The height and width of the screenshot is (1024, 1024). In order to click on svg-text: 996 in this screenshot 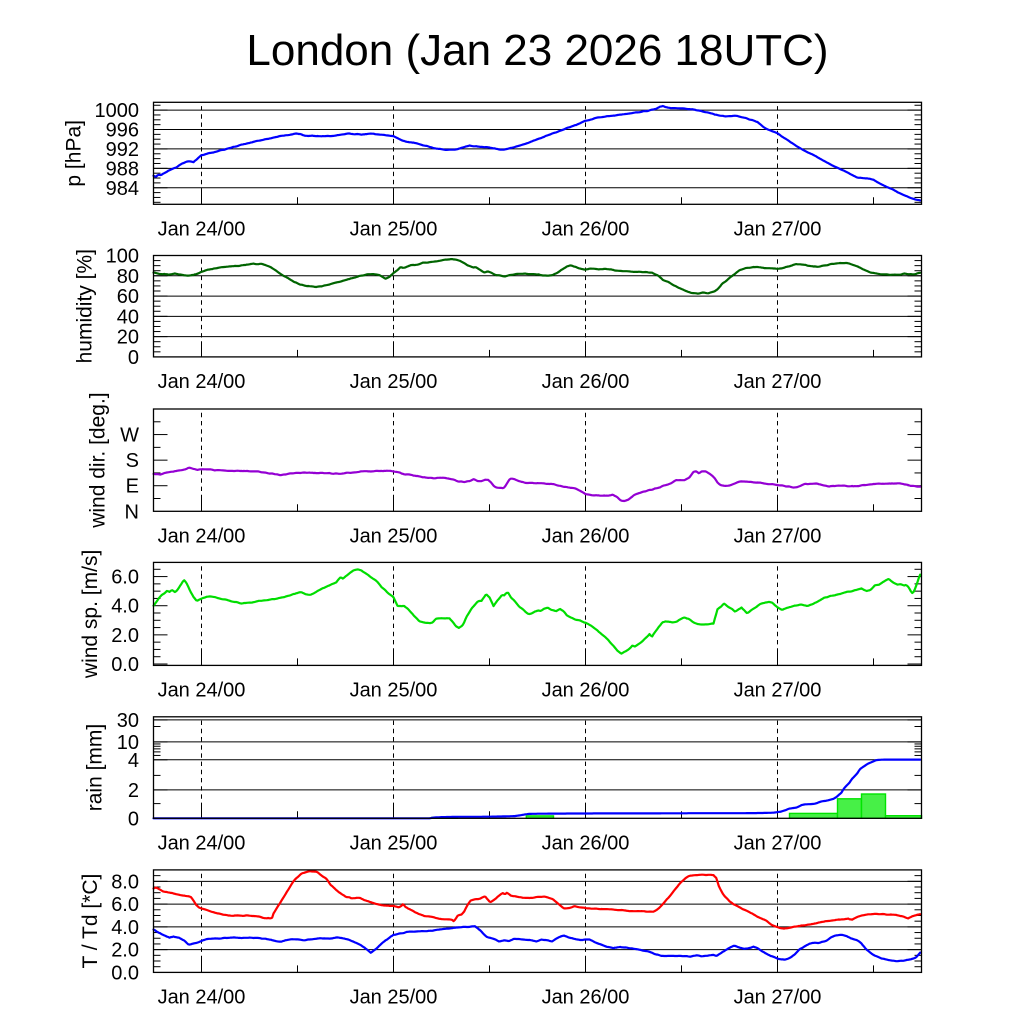, I will do `click(122, 131)`.